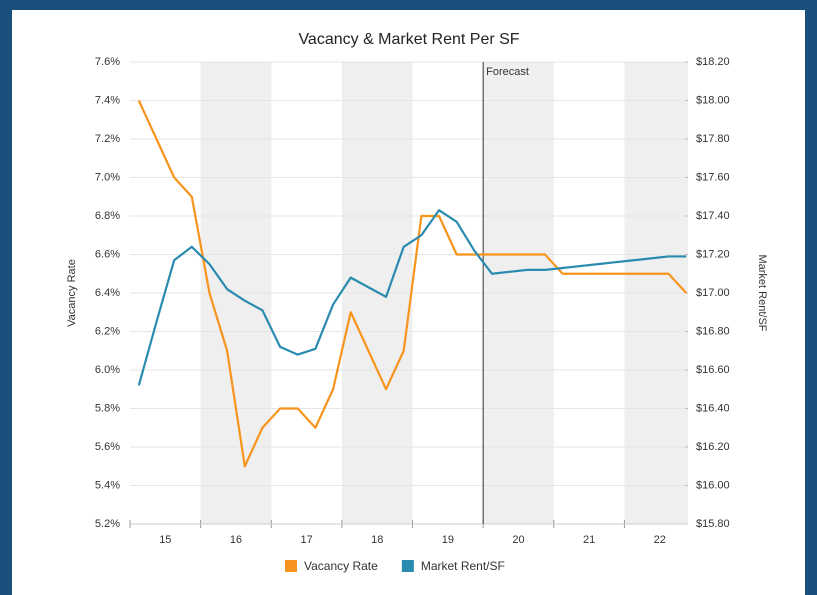  I want to click on y2-tick-label: $16.00, so click(713, 485).